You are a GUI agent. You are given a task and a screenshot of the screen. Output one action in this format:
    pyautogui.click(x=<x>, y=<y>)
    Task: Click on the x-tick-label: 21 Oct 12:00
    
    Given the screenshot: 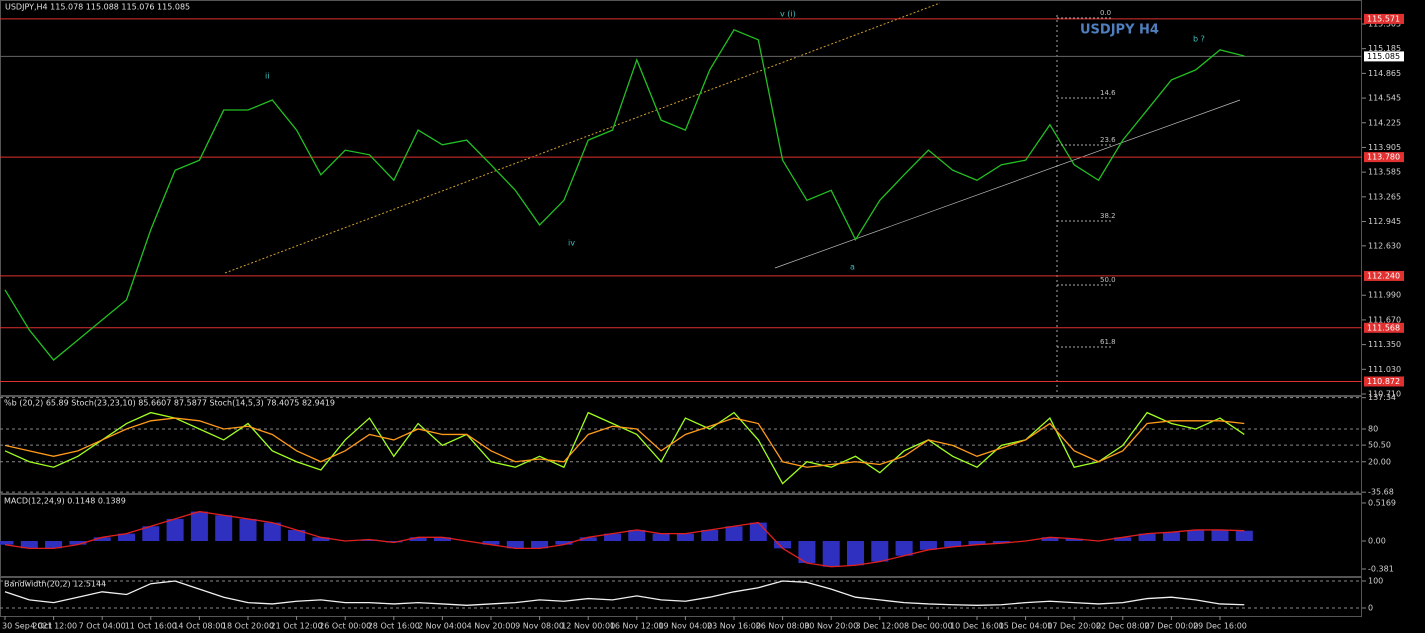 What is the action you would take?
    pyautogui.click(x=297, y=626)
    